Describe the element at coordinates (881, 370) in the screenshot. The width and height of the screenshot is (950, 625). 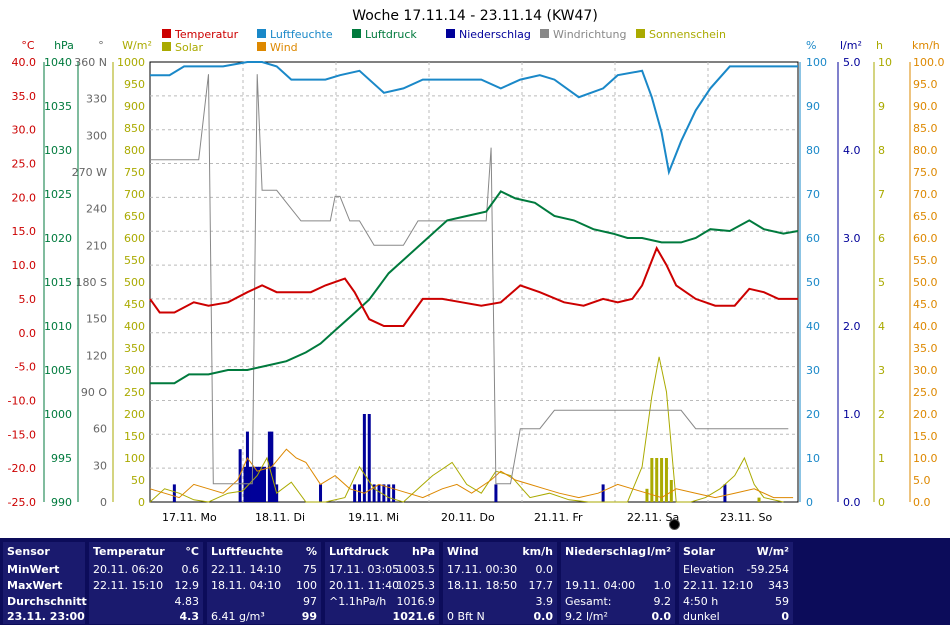
I see `tick-label-sun: 3` at that location.